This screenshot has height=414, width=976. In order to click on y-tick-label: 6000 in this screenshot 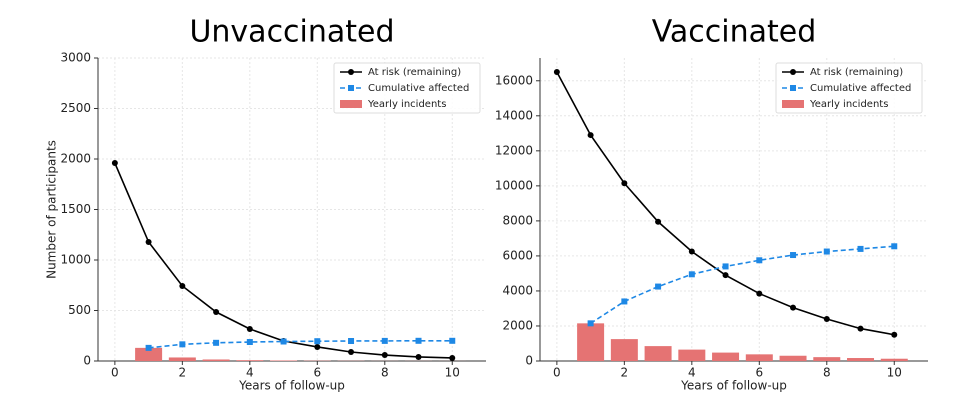, I will do `click(517, 255)`.